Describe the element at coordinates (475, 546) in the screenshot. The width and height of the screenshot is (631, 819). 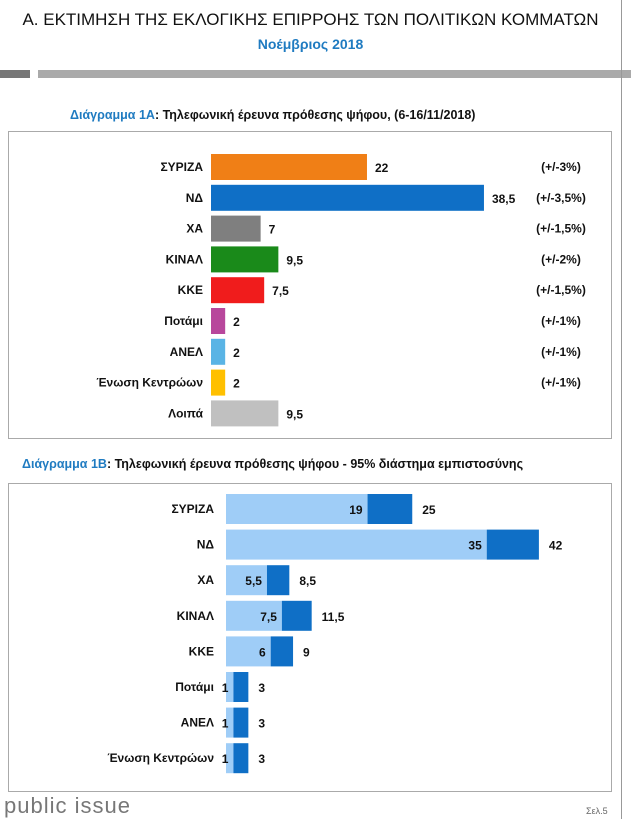
I see `lower-label: 35` at that location.